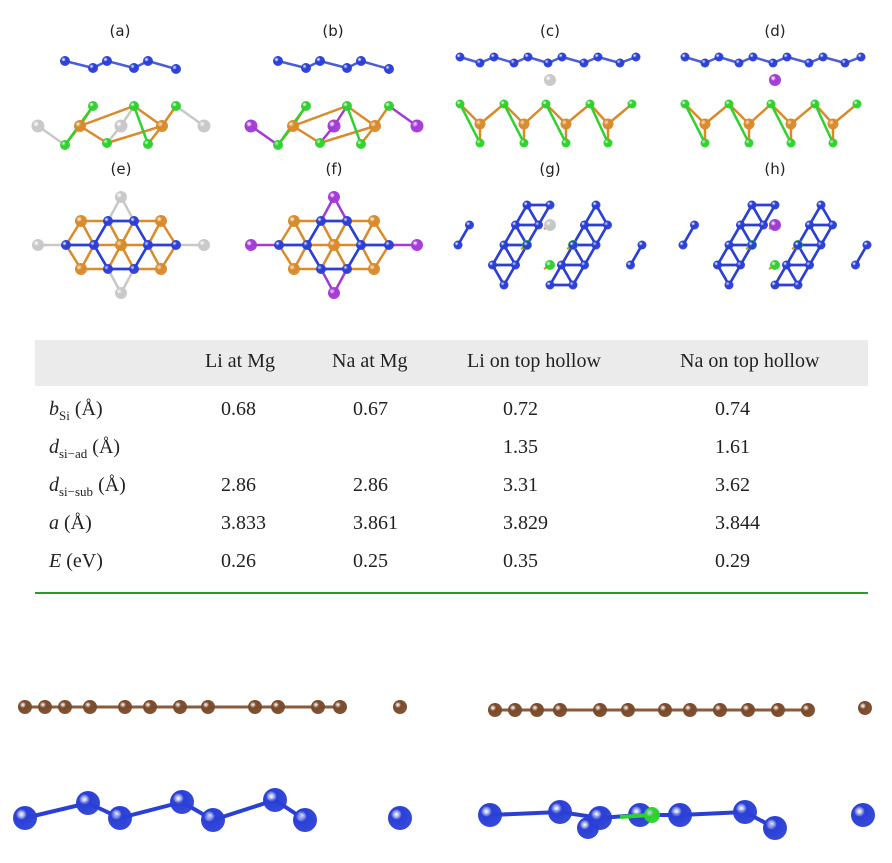 This screenshot has width=892, height=863. Describe the element at coordinates (520, 485) in the screenshot. I see `table-cell: 3.31` at that location.